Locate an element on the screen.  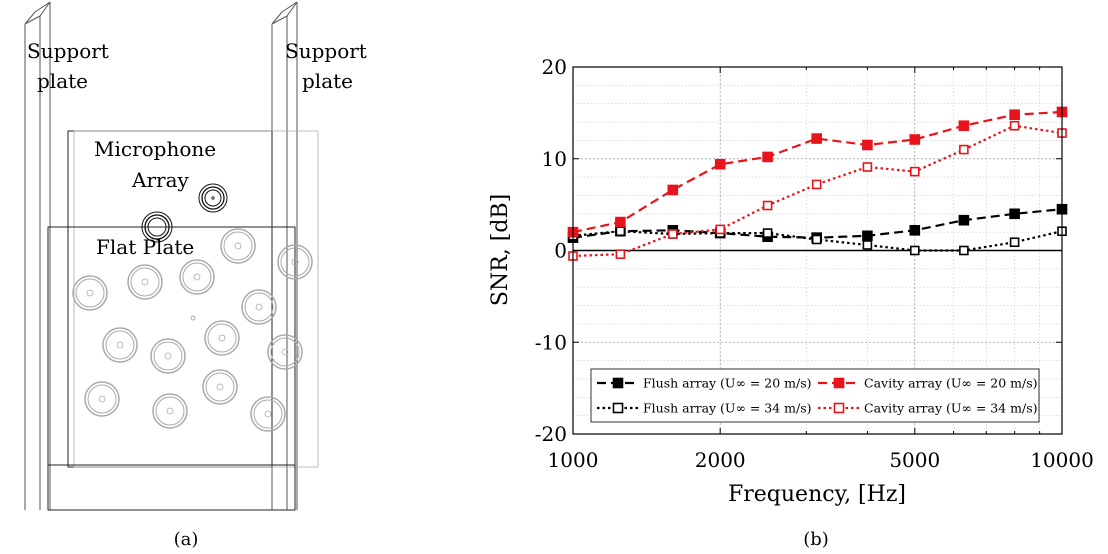
legend-entry: Flush array (U∞ = 20 m/s) is located at coordinates (704, 383).